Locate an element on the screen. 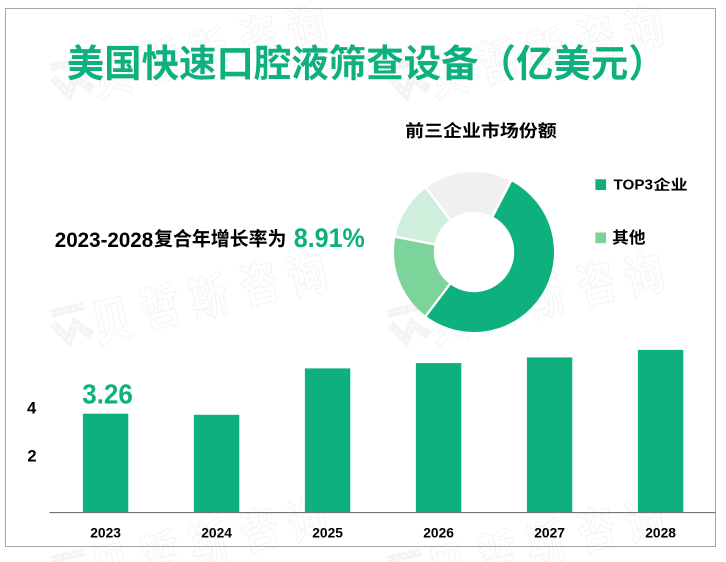 The height and width of the screenshot is (562, 726). svg-text: 2 is located at coordinates (31, 455).